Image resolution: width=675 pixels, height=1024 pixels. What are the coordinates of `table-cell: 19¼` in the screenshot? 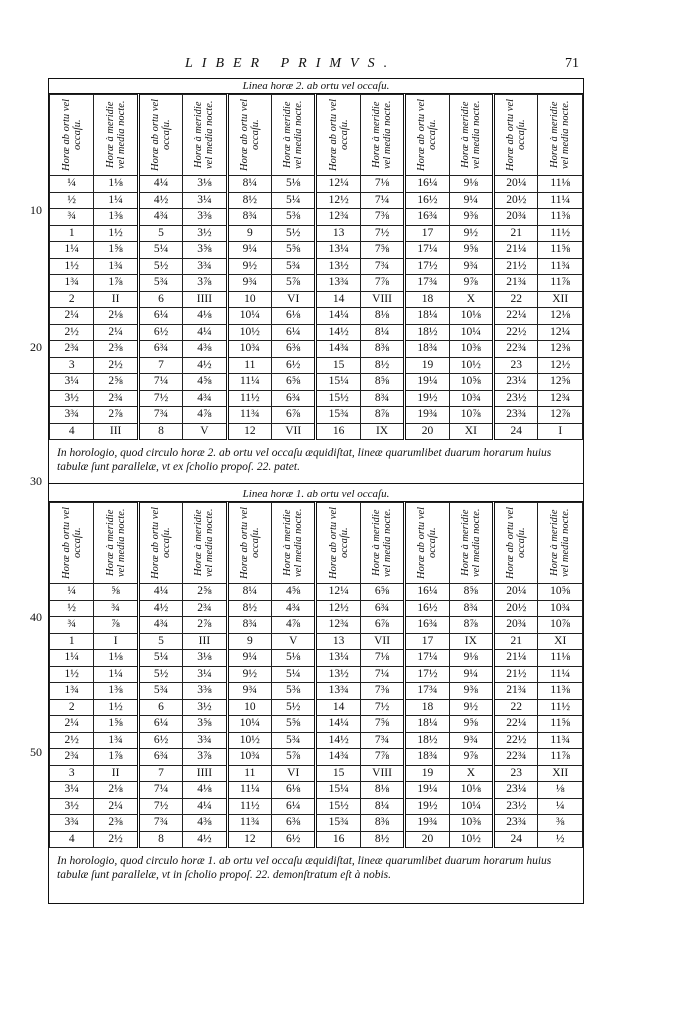 It's located at (426, 790).